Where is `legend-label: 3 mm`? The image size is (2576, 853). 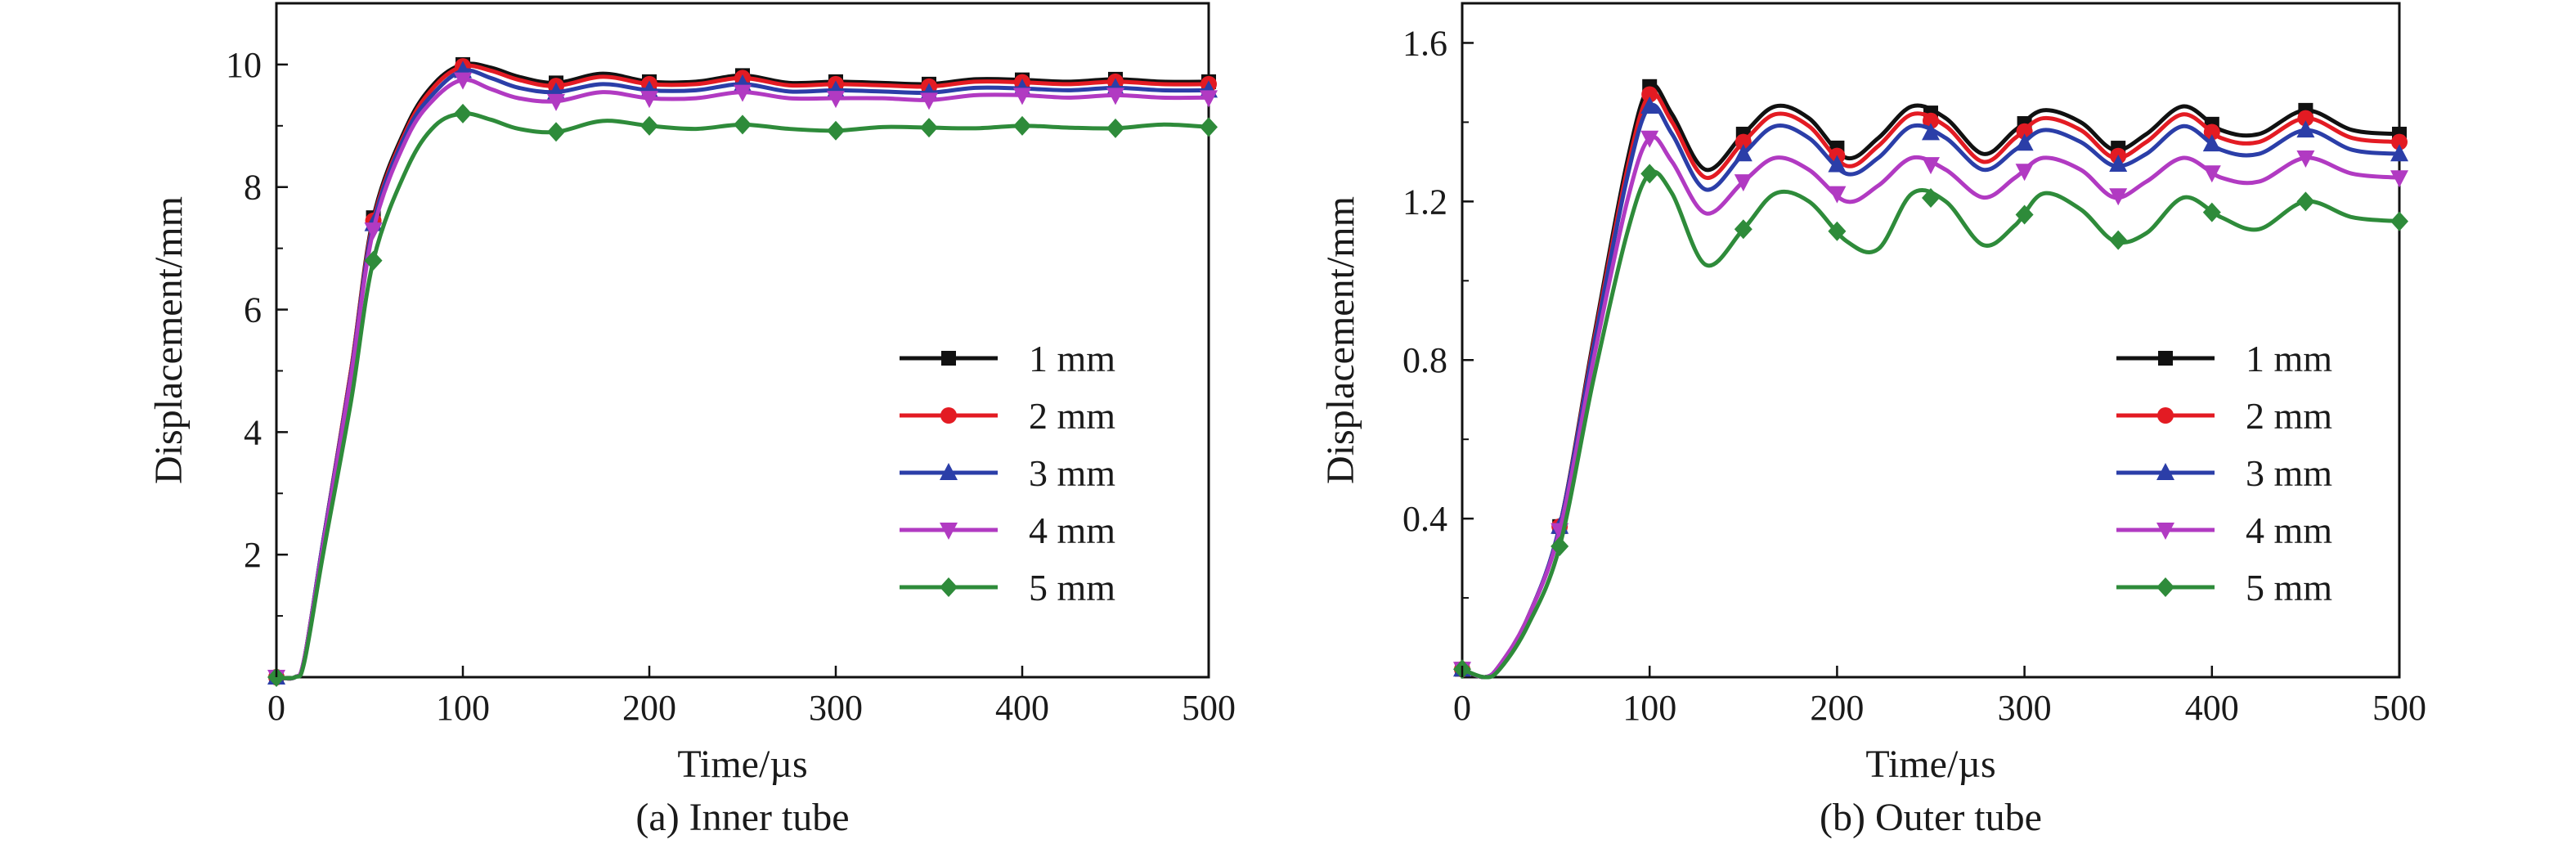 legend-label: 3 mm is located at coordinates (2289, 473).